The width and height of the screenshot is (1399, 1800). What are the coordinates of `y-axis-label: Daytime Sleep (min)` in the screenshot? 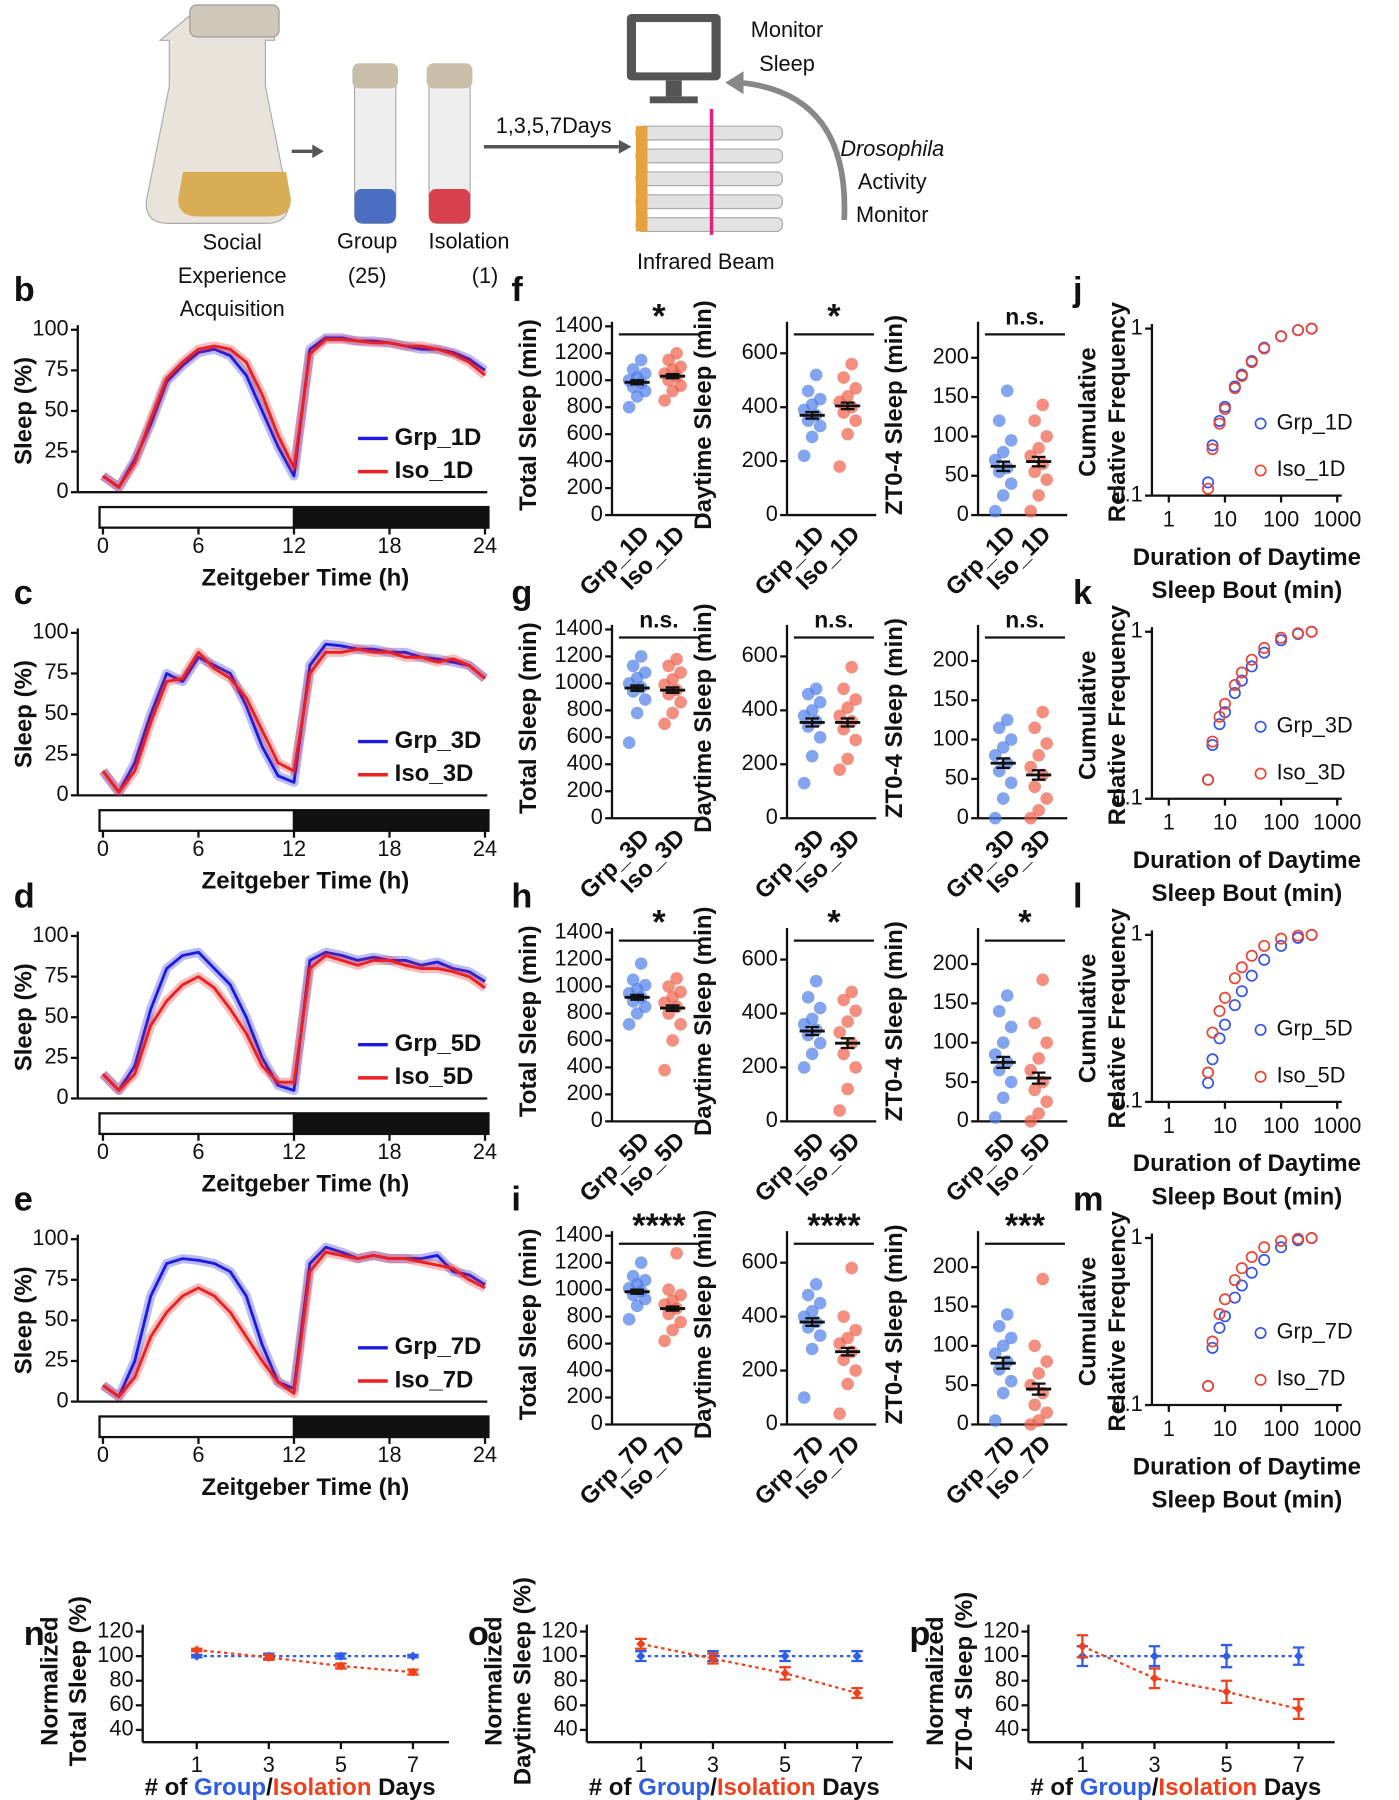 It's located at (703, 1325).